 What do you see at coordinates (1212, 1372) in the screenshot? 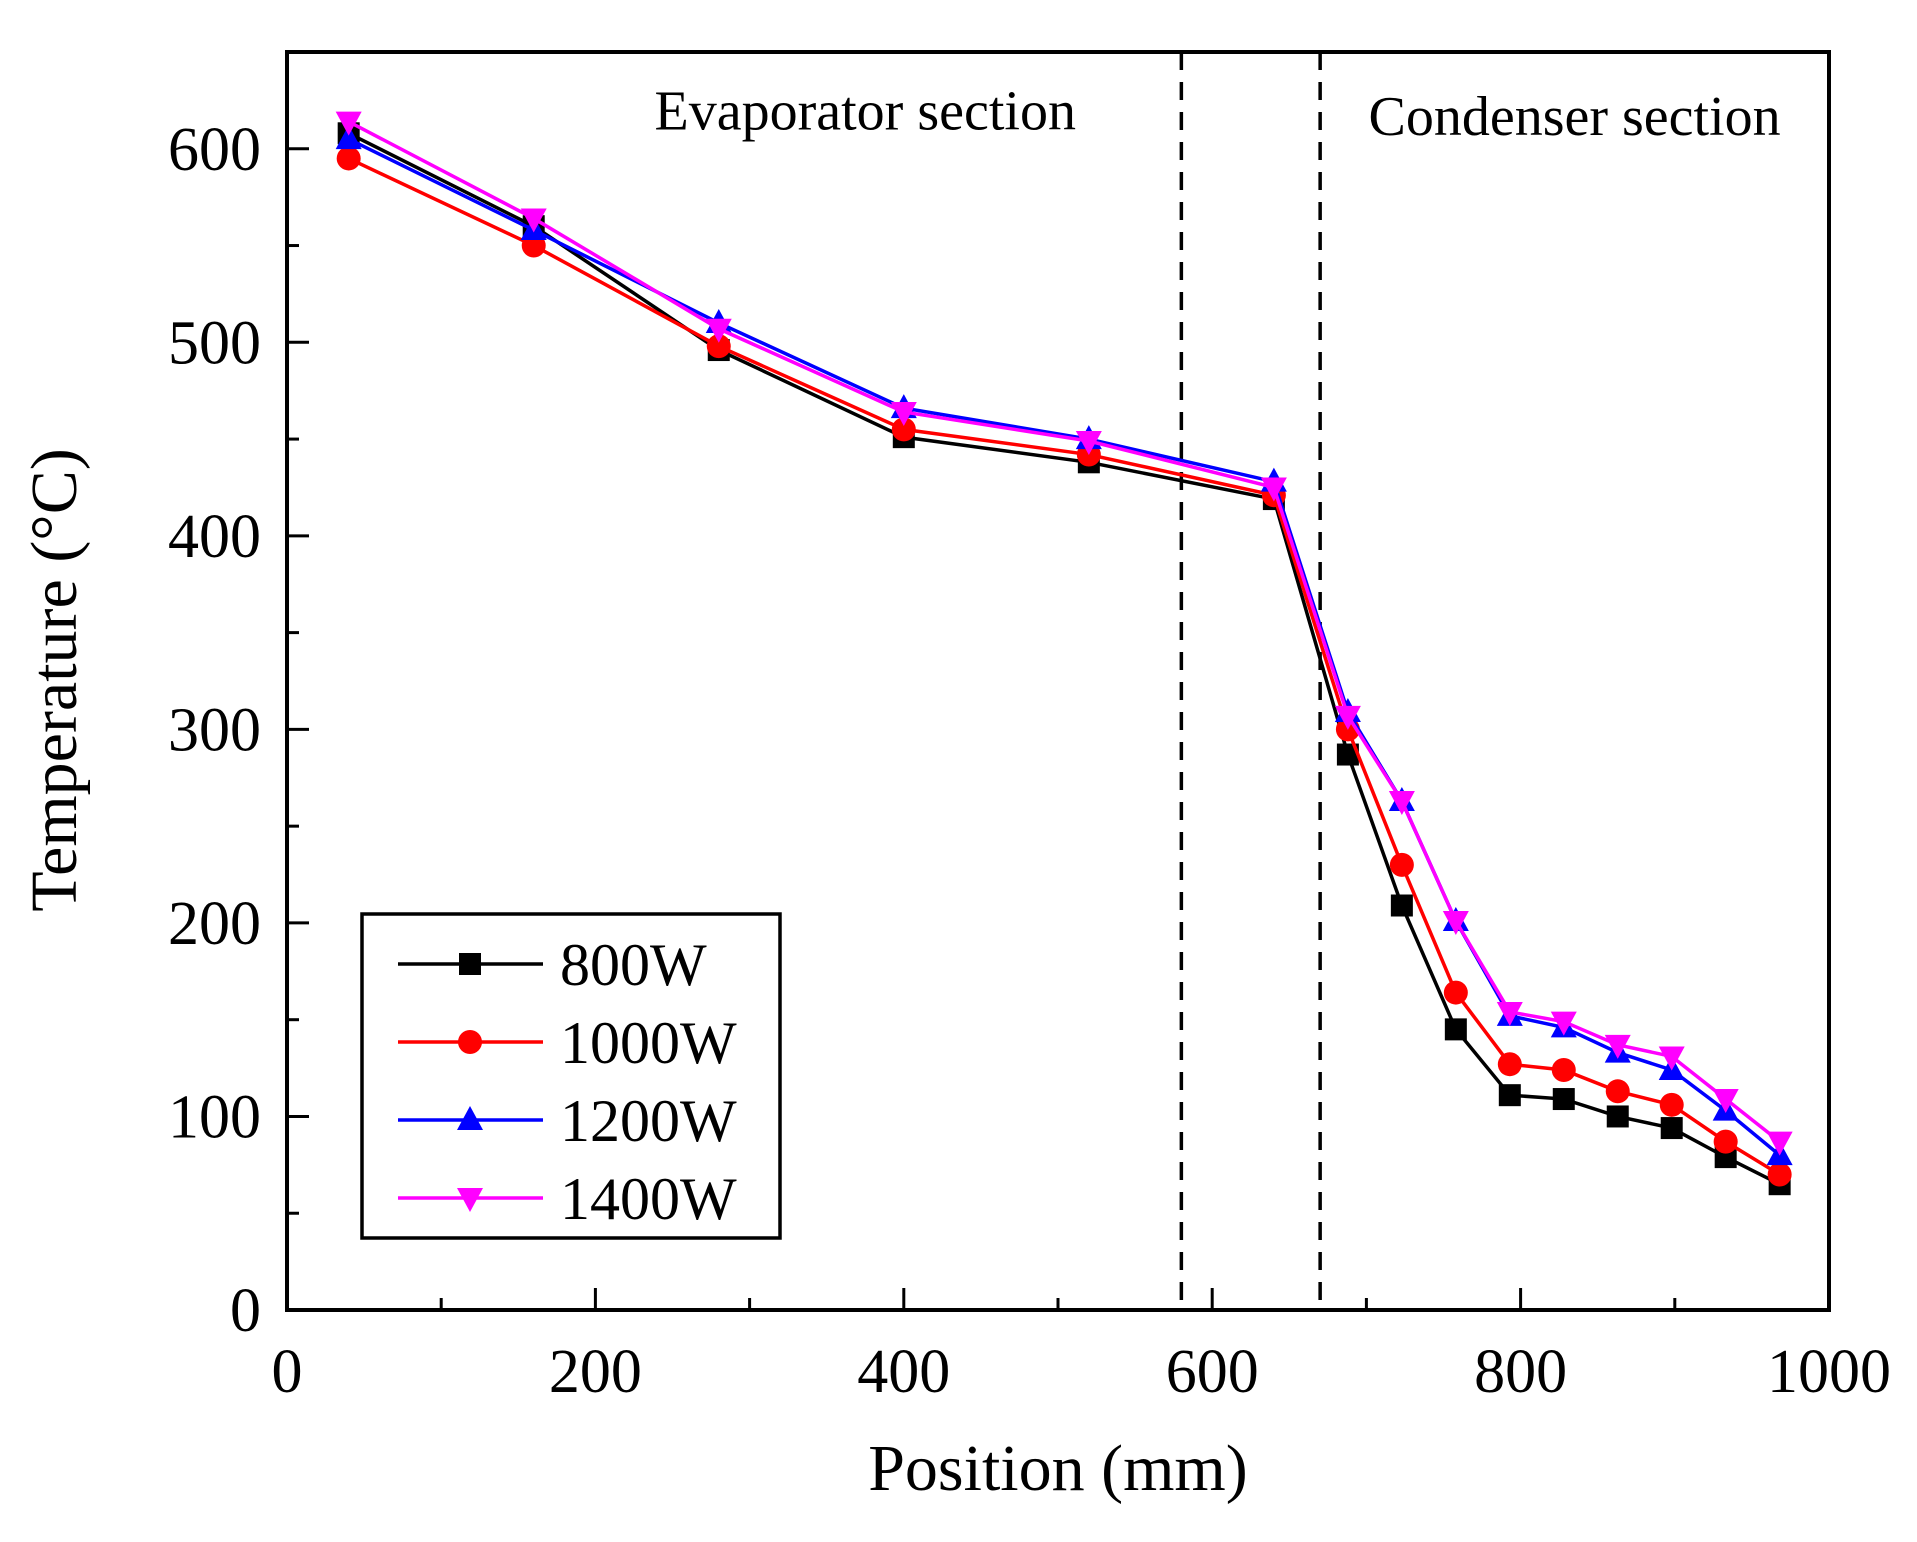
I see `x-tick-label: 600` at bounding box center [1212, 1372].